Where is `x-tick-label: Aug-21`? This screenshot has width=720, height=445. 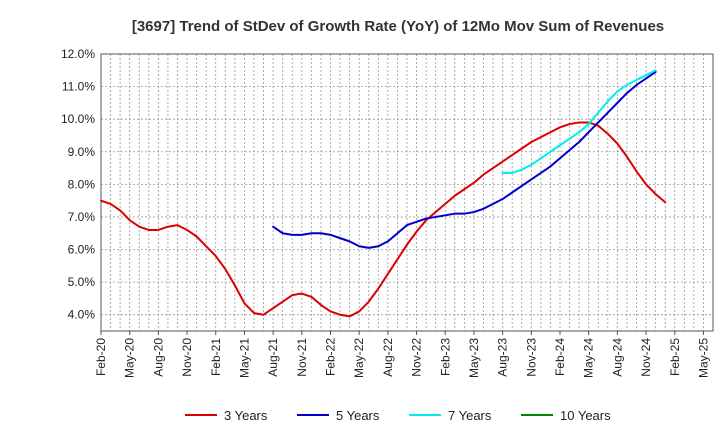 x-tick-label: Aug-21 is located at coordinates (273, 357).